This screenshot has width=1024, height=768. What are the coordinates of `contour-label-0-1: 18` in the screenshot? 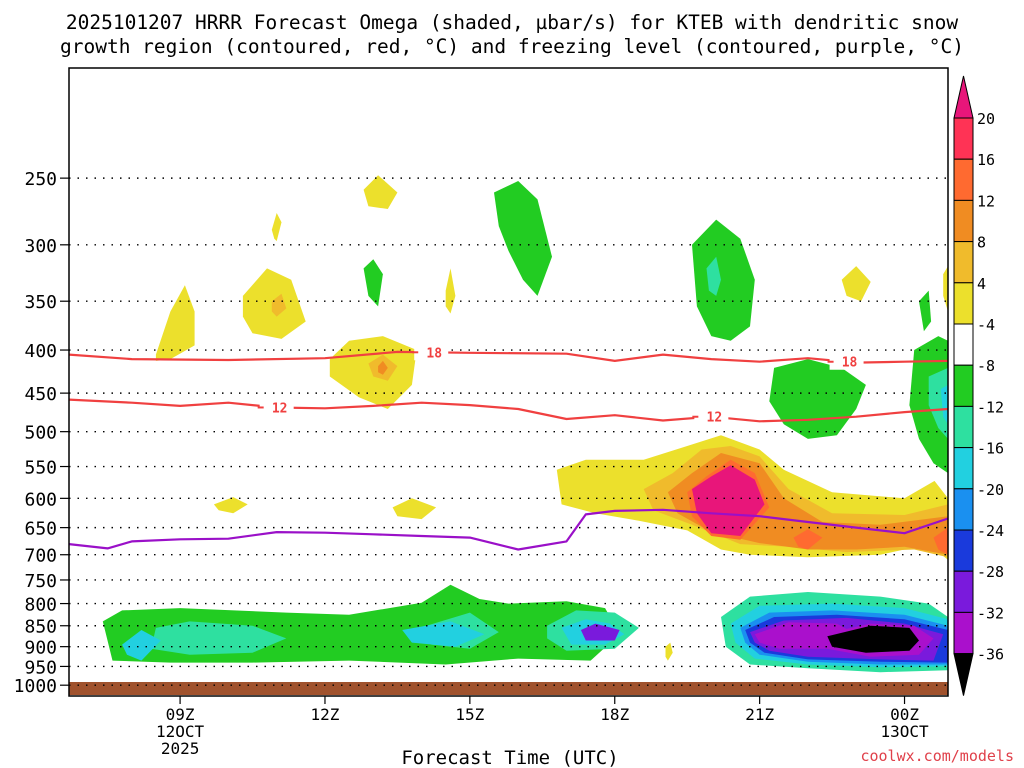 It's located at (850, 363).